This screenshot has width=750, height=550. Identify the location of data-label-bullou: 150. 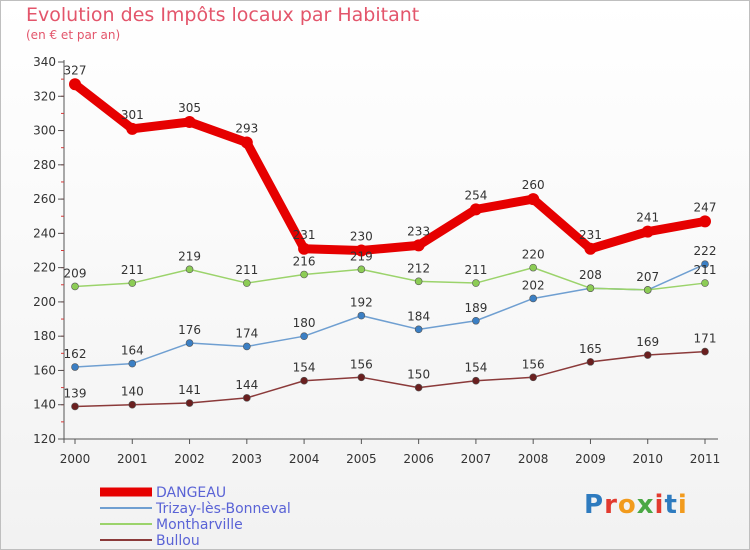
(418, 375).